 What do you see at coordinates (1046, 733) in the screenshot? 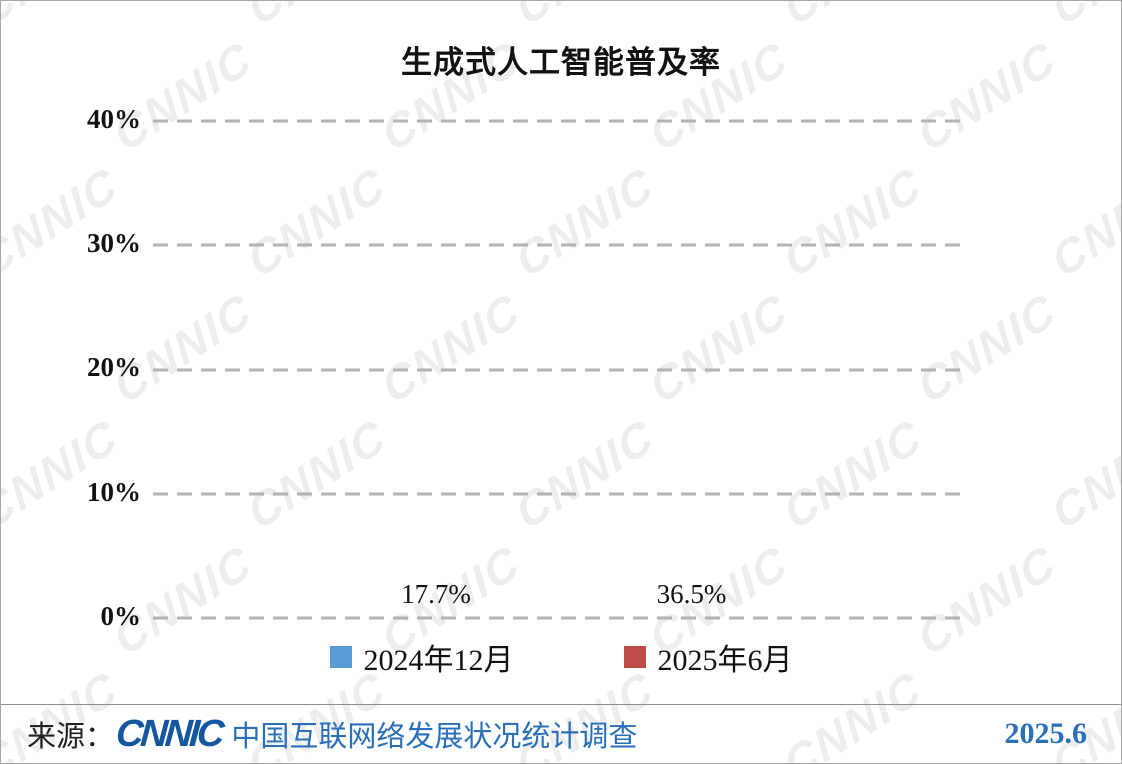
I see `footer-date: 2025.6` at bounding box center [1046, 733].